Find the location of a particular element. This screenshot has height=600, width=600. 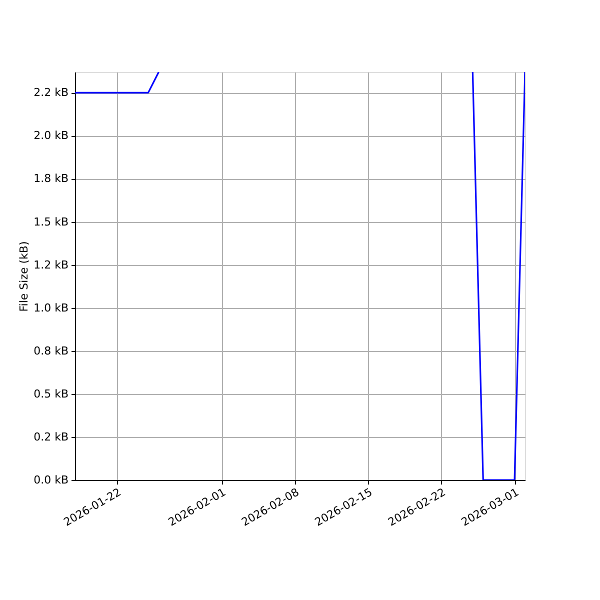

y-tick-label: 1.5 kB is located at coordinates (51, 221).